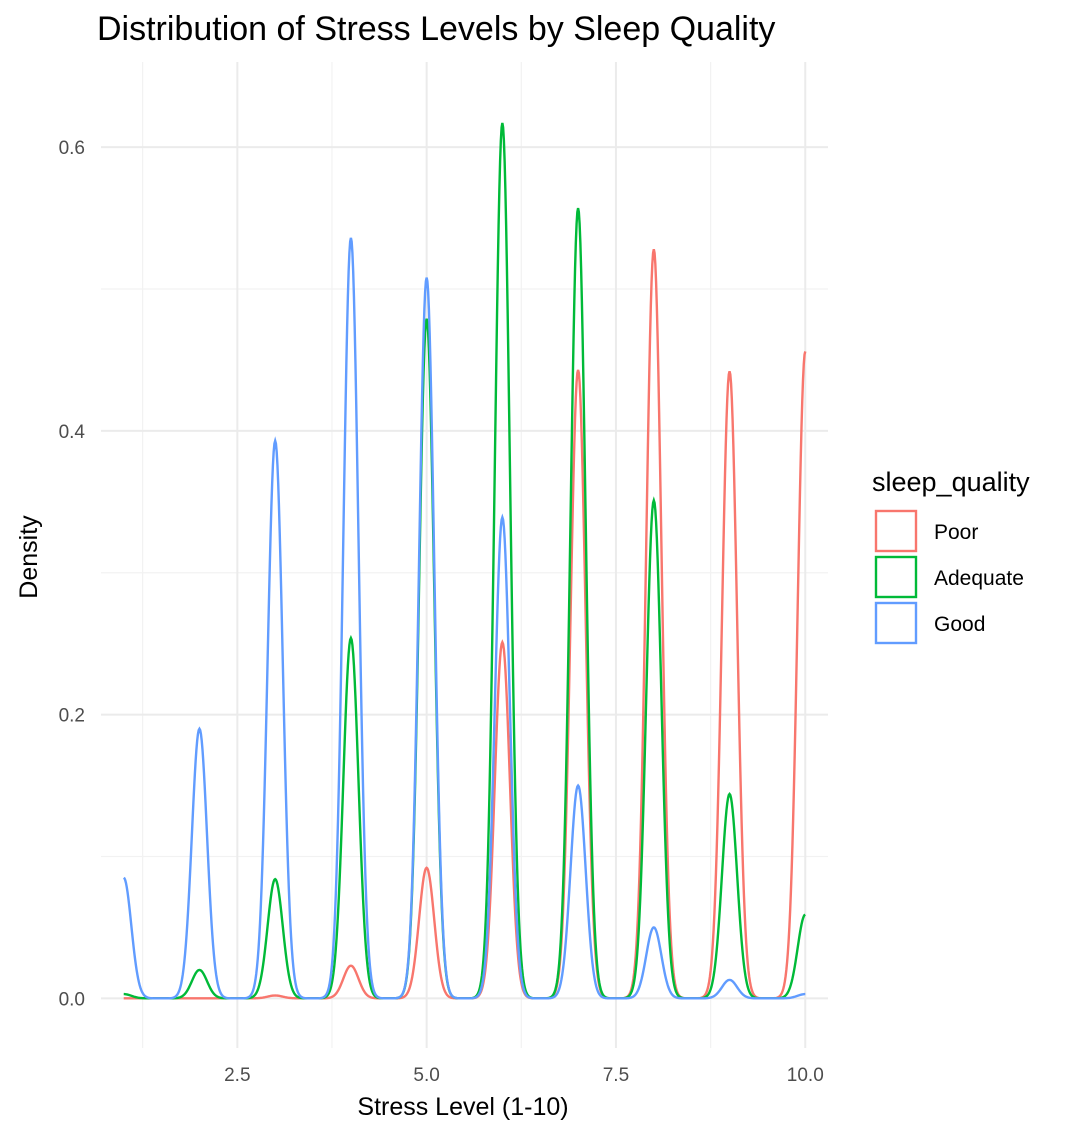  I want to click on legend: sleep_quality Poor Adequate Good, so click(951, 556).